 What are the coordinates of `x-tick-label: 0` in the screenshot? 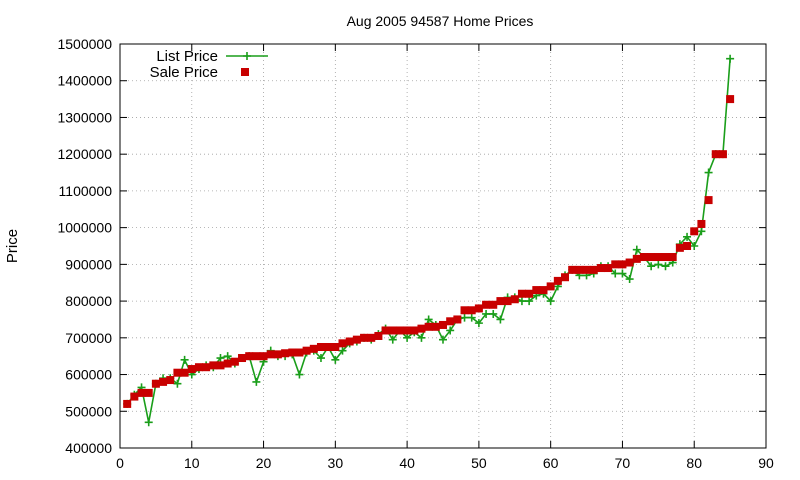 It's located at (120, 463).